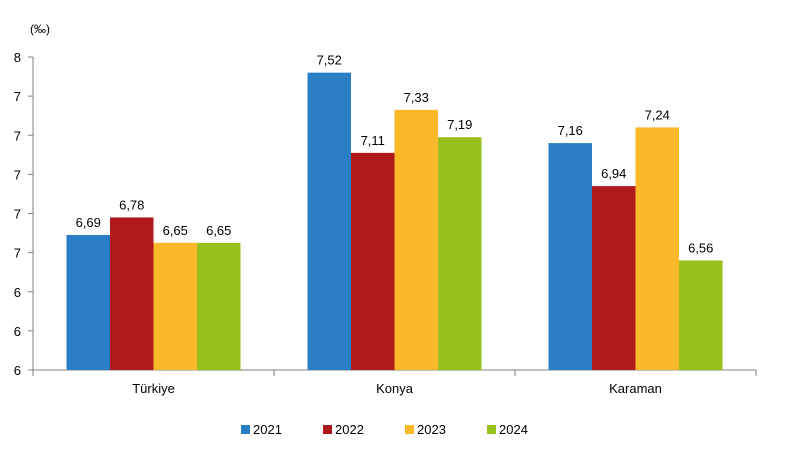 The image size is (786, 454). Describe the element at coordinates (700, 247) in the screenshot. I see `data-label: 6,56` at that location.